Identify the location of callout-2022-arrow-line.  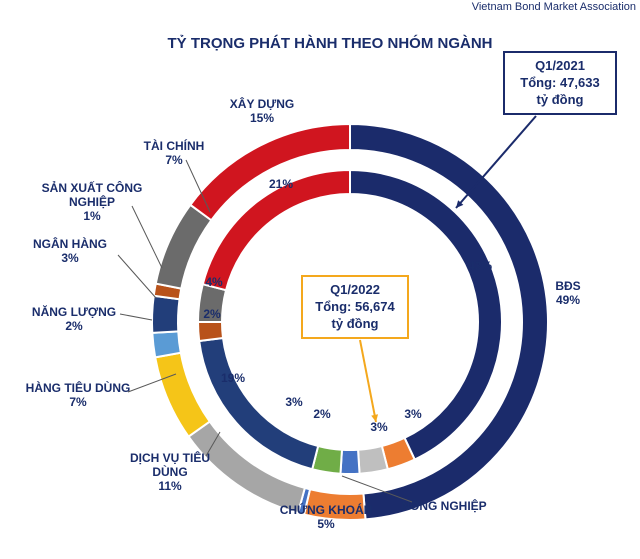
(368, 381).